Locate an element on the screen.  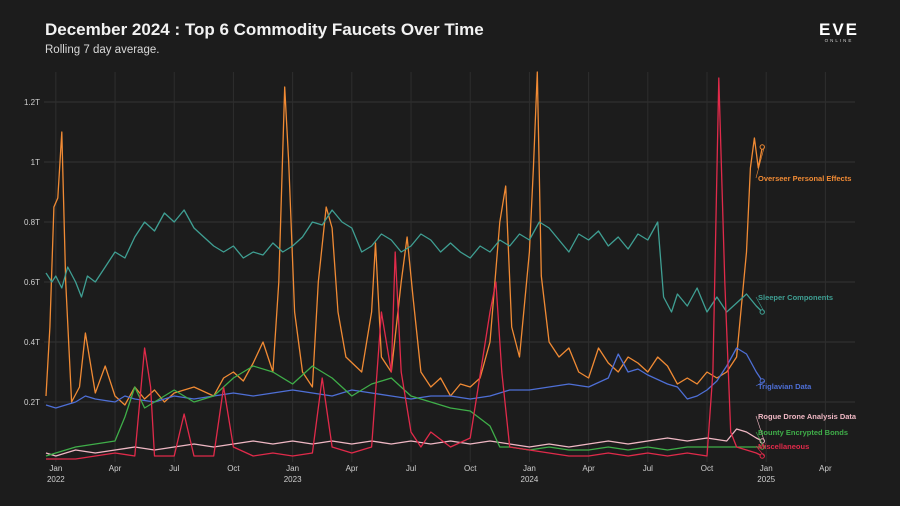
x-tick-year-label: 2025 is located at coordinates (766, 479).